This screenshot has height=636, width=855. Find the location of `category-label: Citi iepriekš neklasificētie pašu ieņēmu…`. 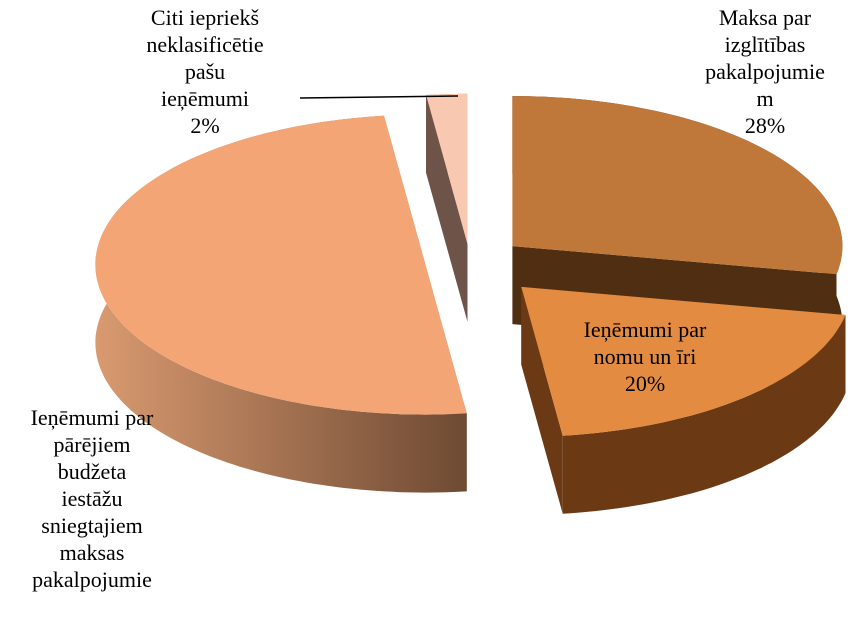

category-label: Citi iepriekš neklasificētie pašu ieņēmu… is located at coordinates (205, 58).